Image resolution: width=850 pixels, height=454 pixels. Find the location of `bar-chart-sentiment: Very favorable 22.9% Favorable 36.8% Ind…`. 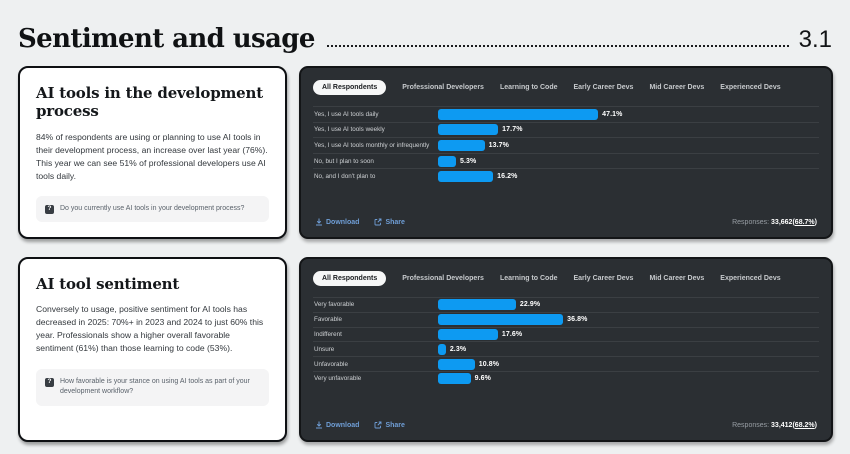

bar-chart-sentiment: Very favorable 22.9% Favorable 36.8% Ind… is located at coordinates (566, 341).